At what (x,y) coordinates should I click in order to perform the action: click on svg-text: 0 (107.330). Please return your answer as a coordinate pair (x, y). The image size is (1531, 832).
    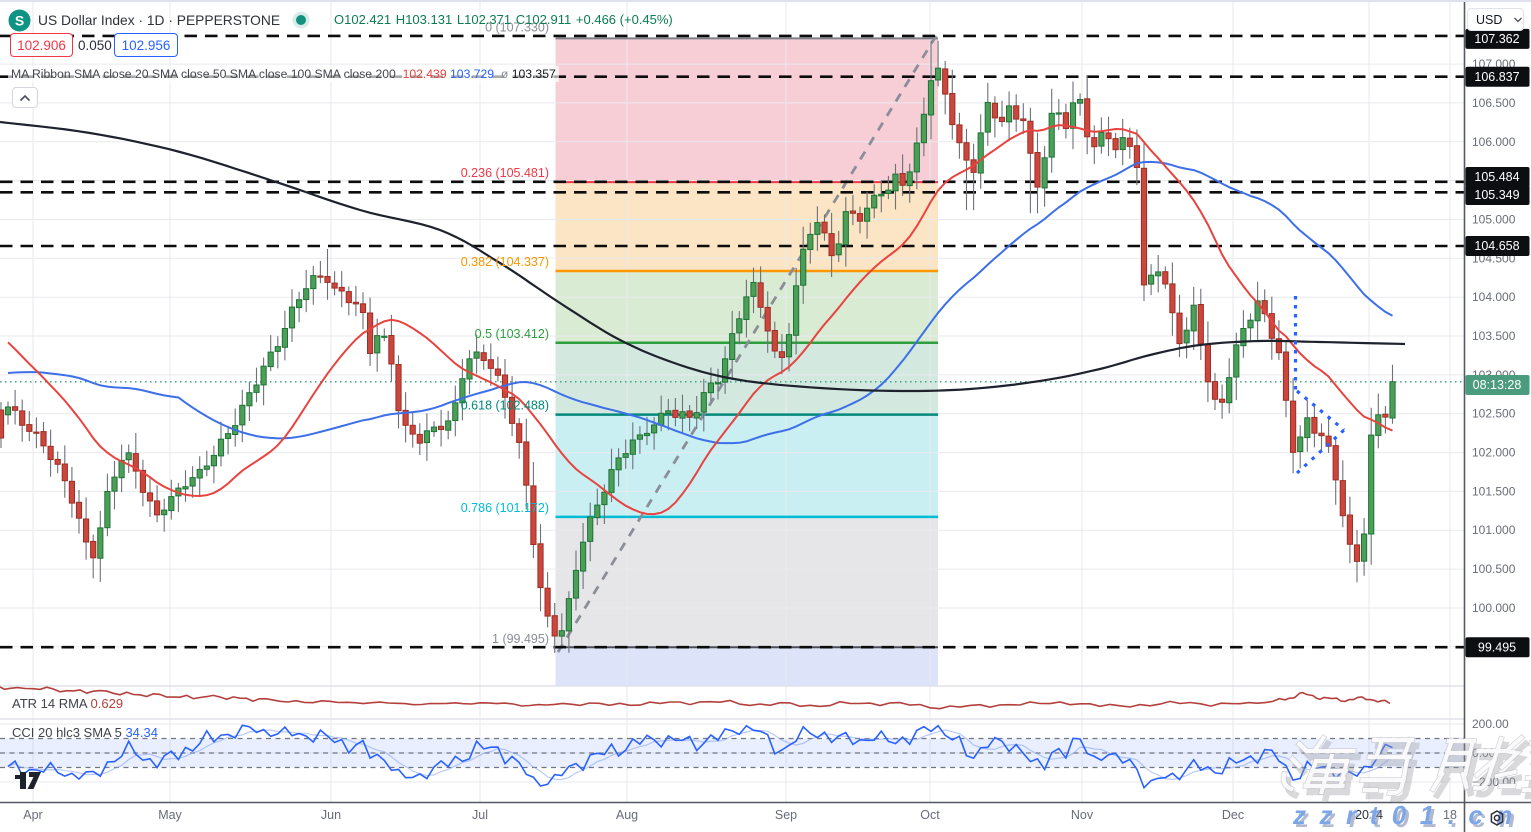
    Looking at the image, I should click on (517, 27).